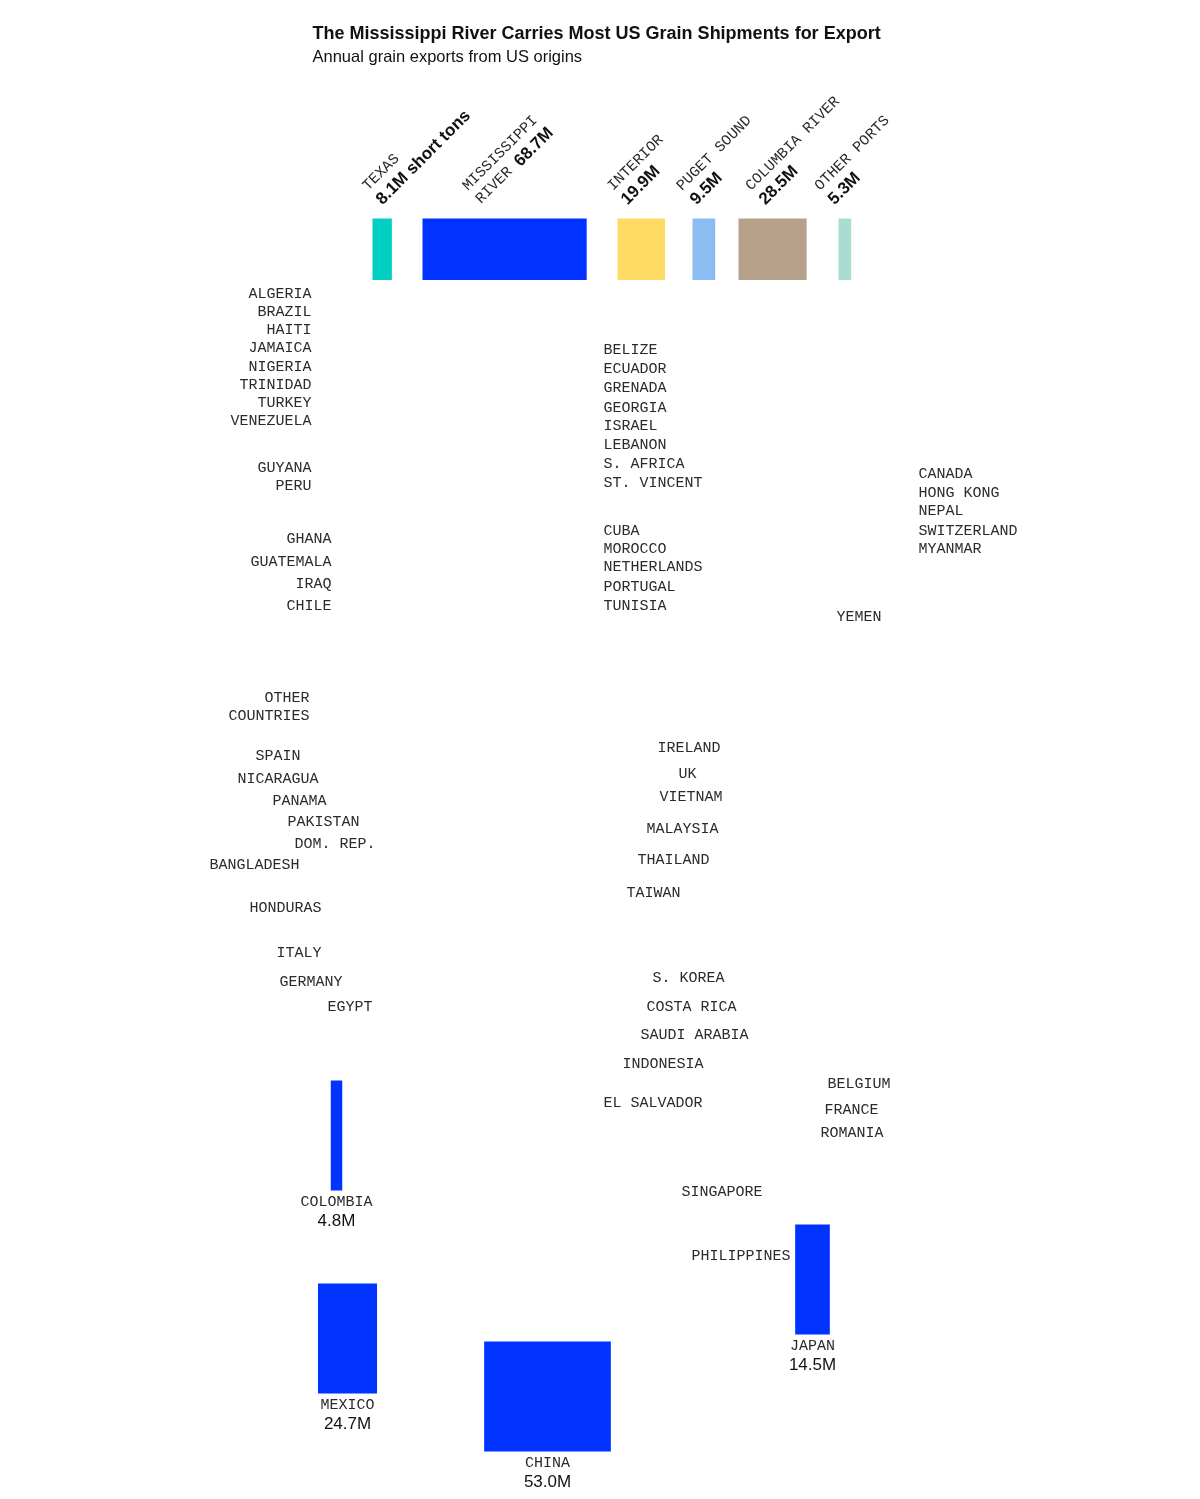 The image size is (1200, 1499). I want to click on category-label: TUNISIA, so click(635, 606).